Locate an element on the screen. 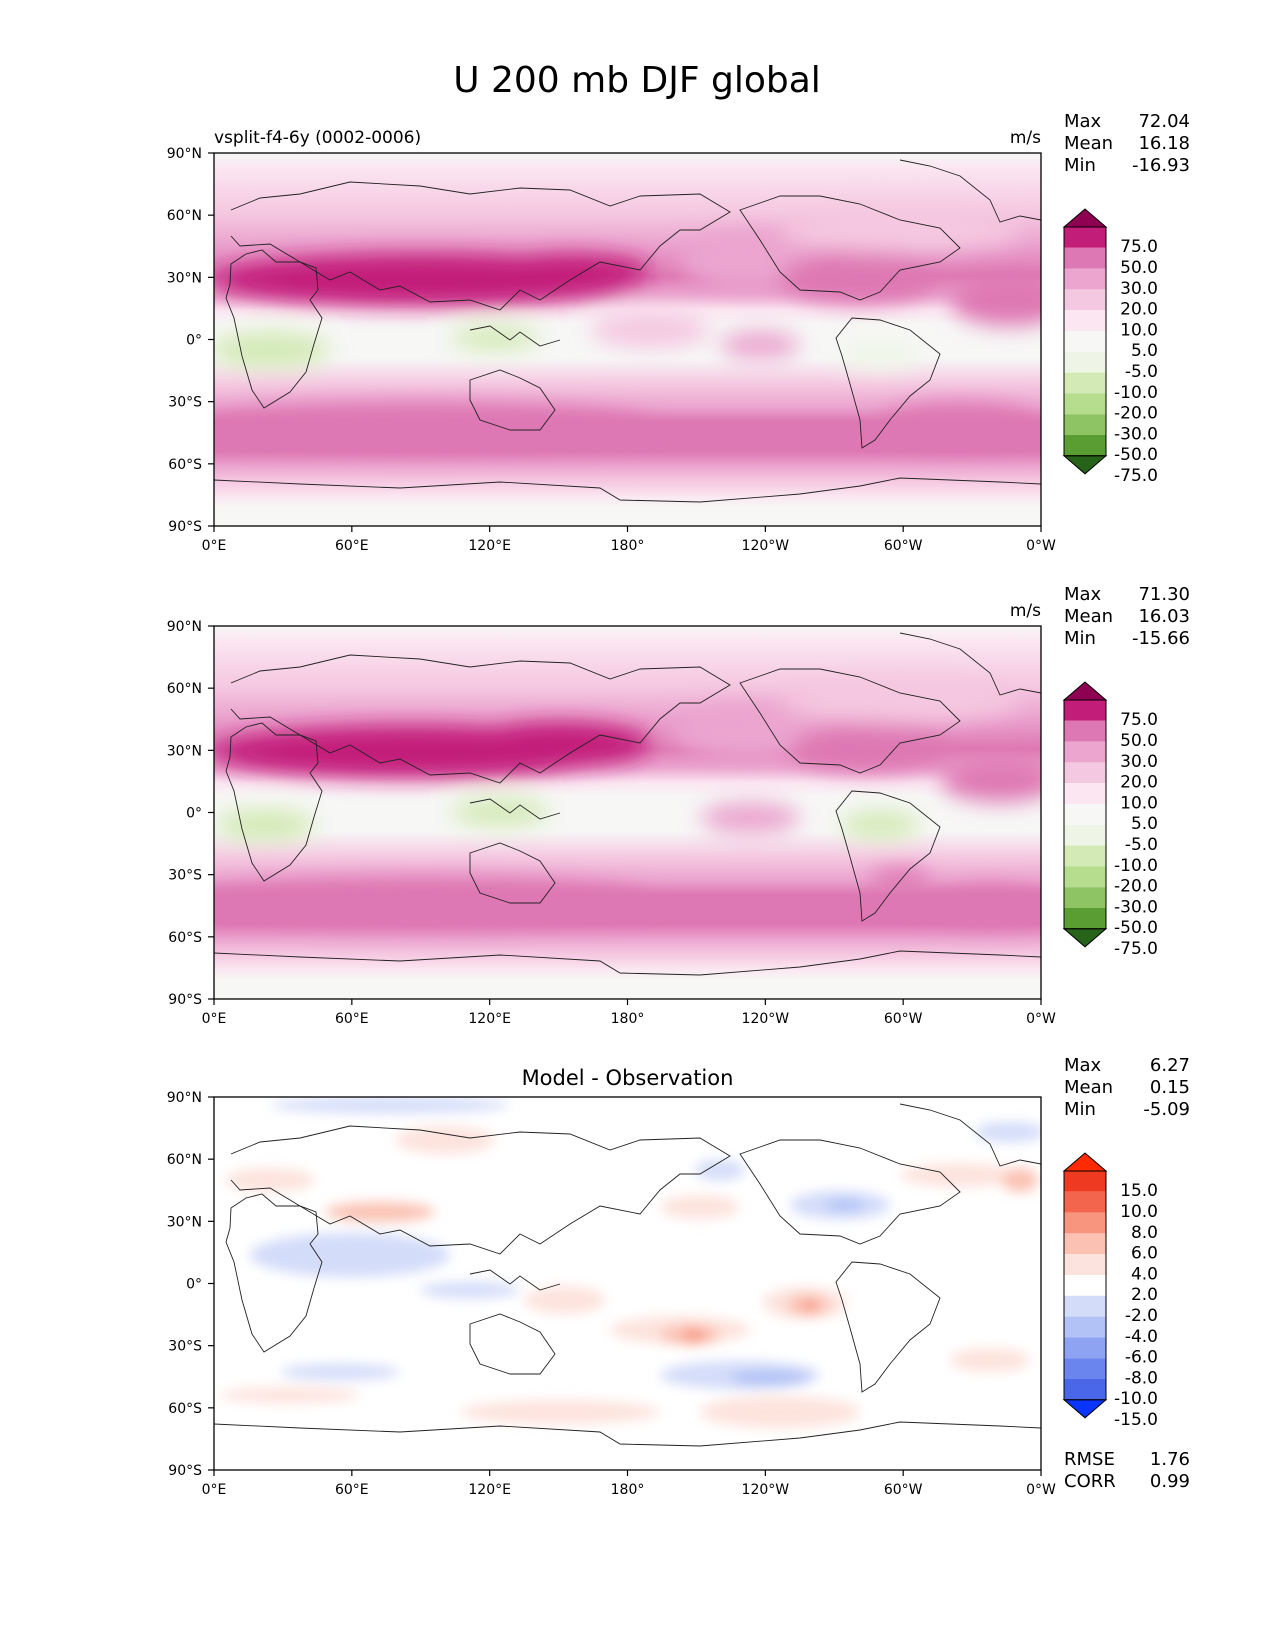  difference-colorbar-extend-top is located at coordinates (1085, 1162).